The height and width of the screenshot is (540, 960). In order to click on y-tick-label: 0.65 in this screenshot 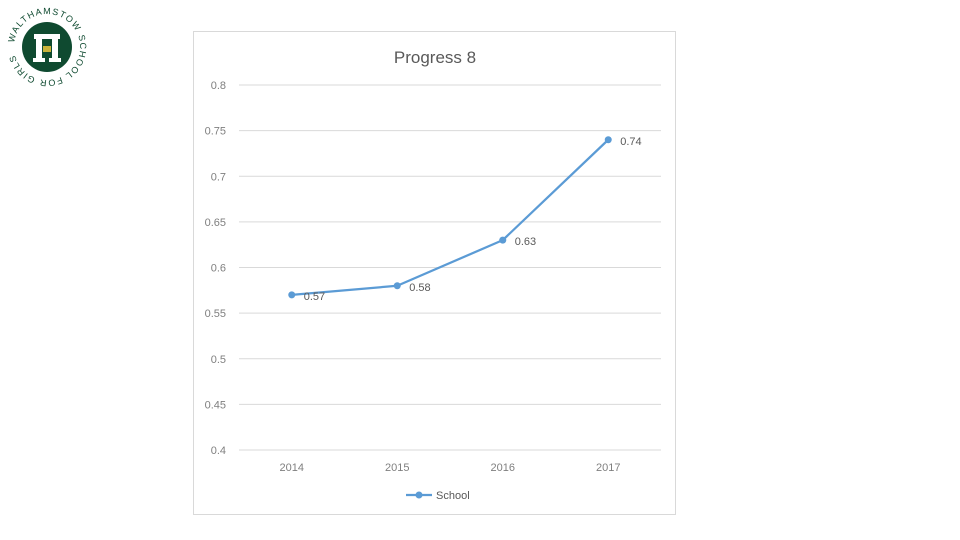, I will do `click(215, 223)`.